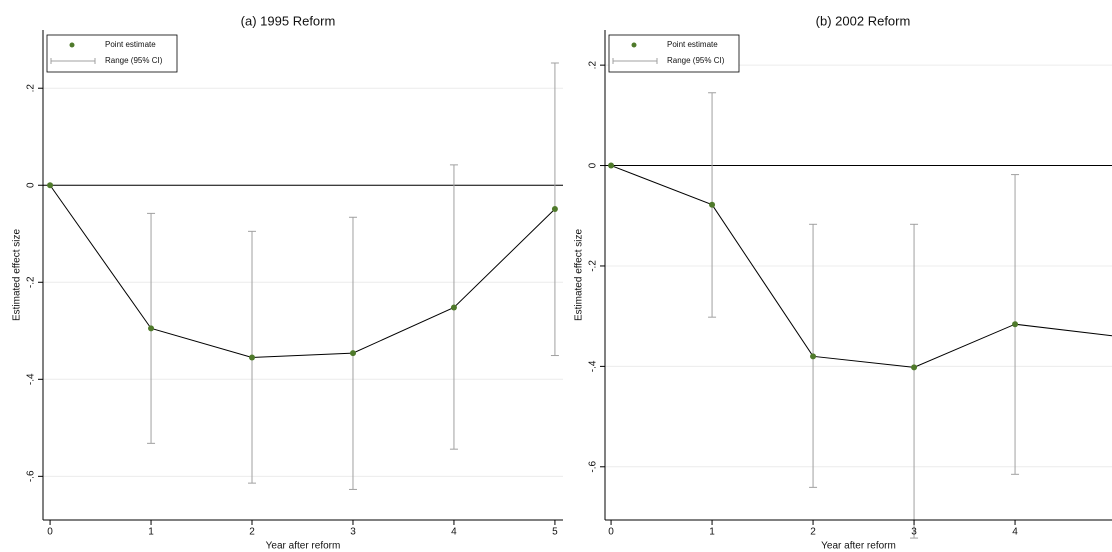 This screenshot has height=552, width=1112. I want to click on estimate-line, so click(302, 271).